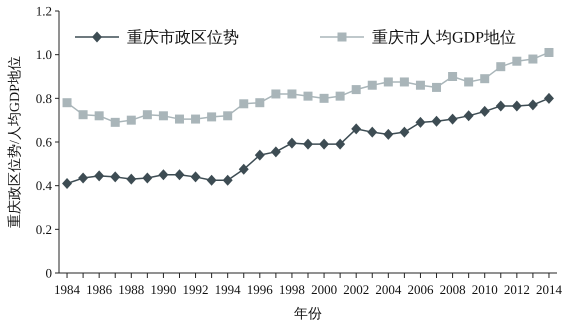 This screenshot has width=577, height=322. Describe the element at coordinates (131, 289) in the screenshot. I see `x-tick-label: 1988` at that location.